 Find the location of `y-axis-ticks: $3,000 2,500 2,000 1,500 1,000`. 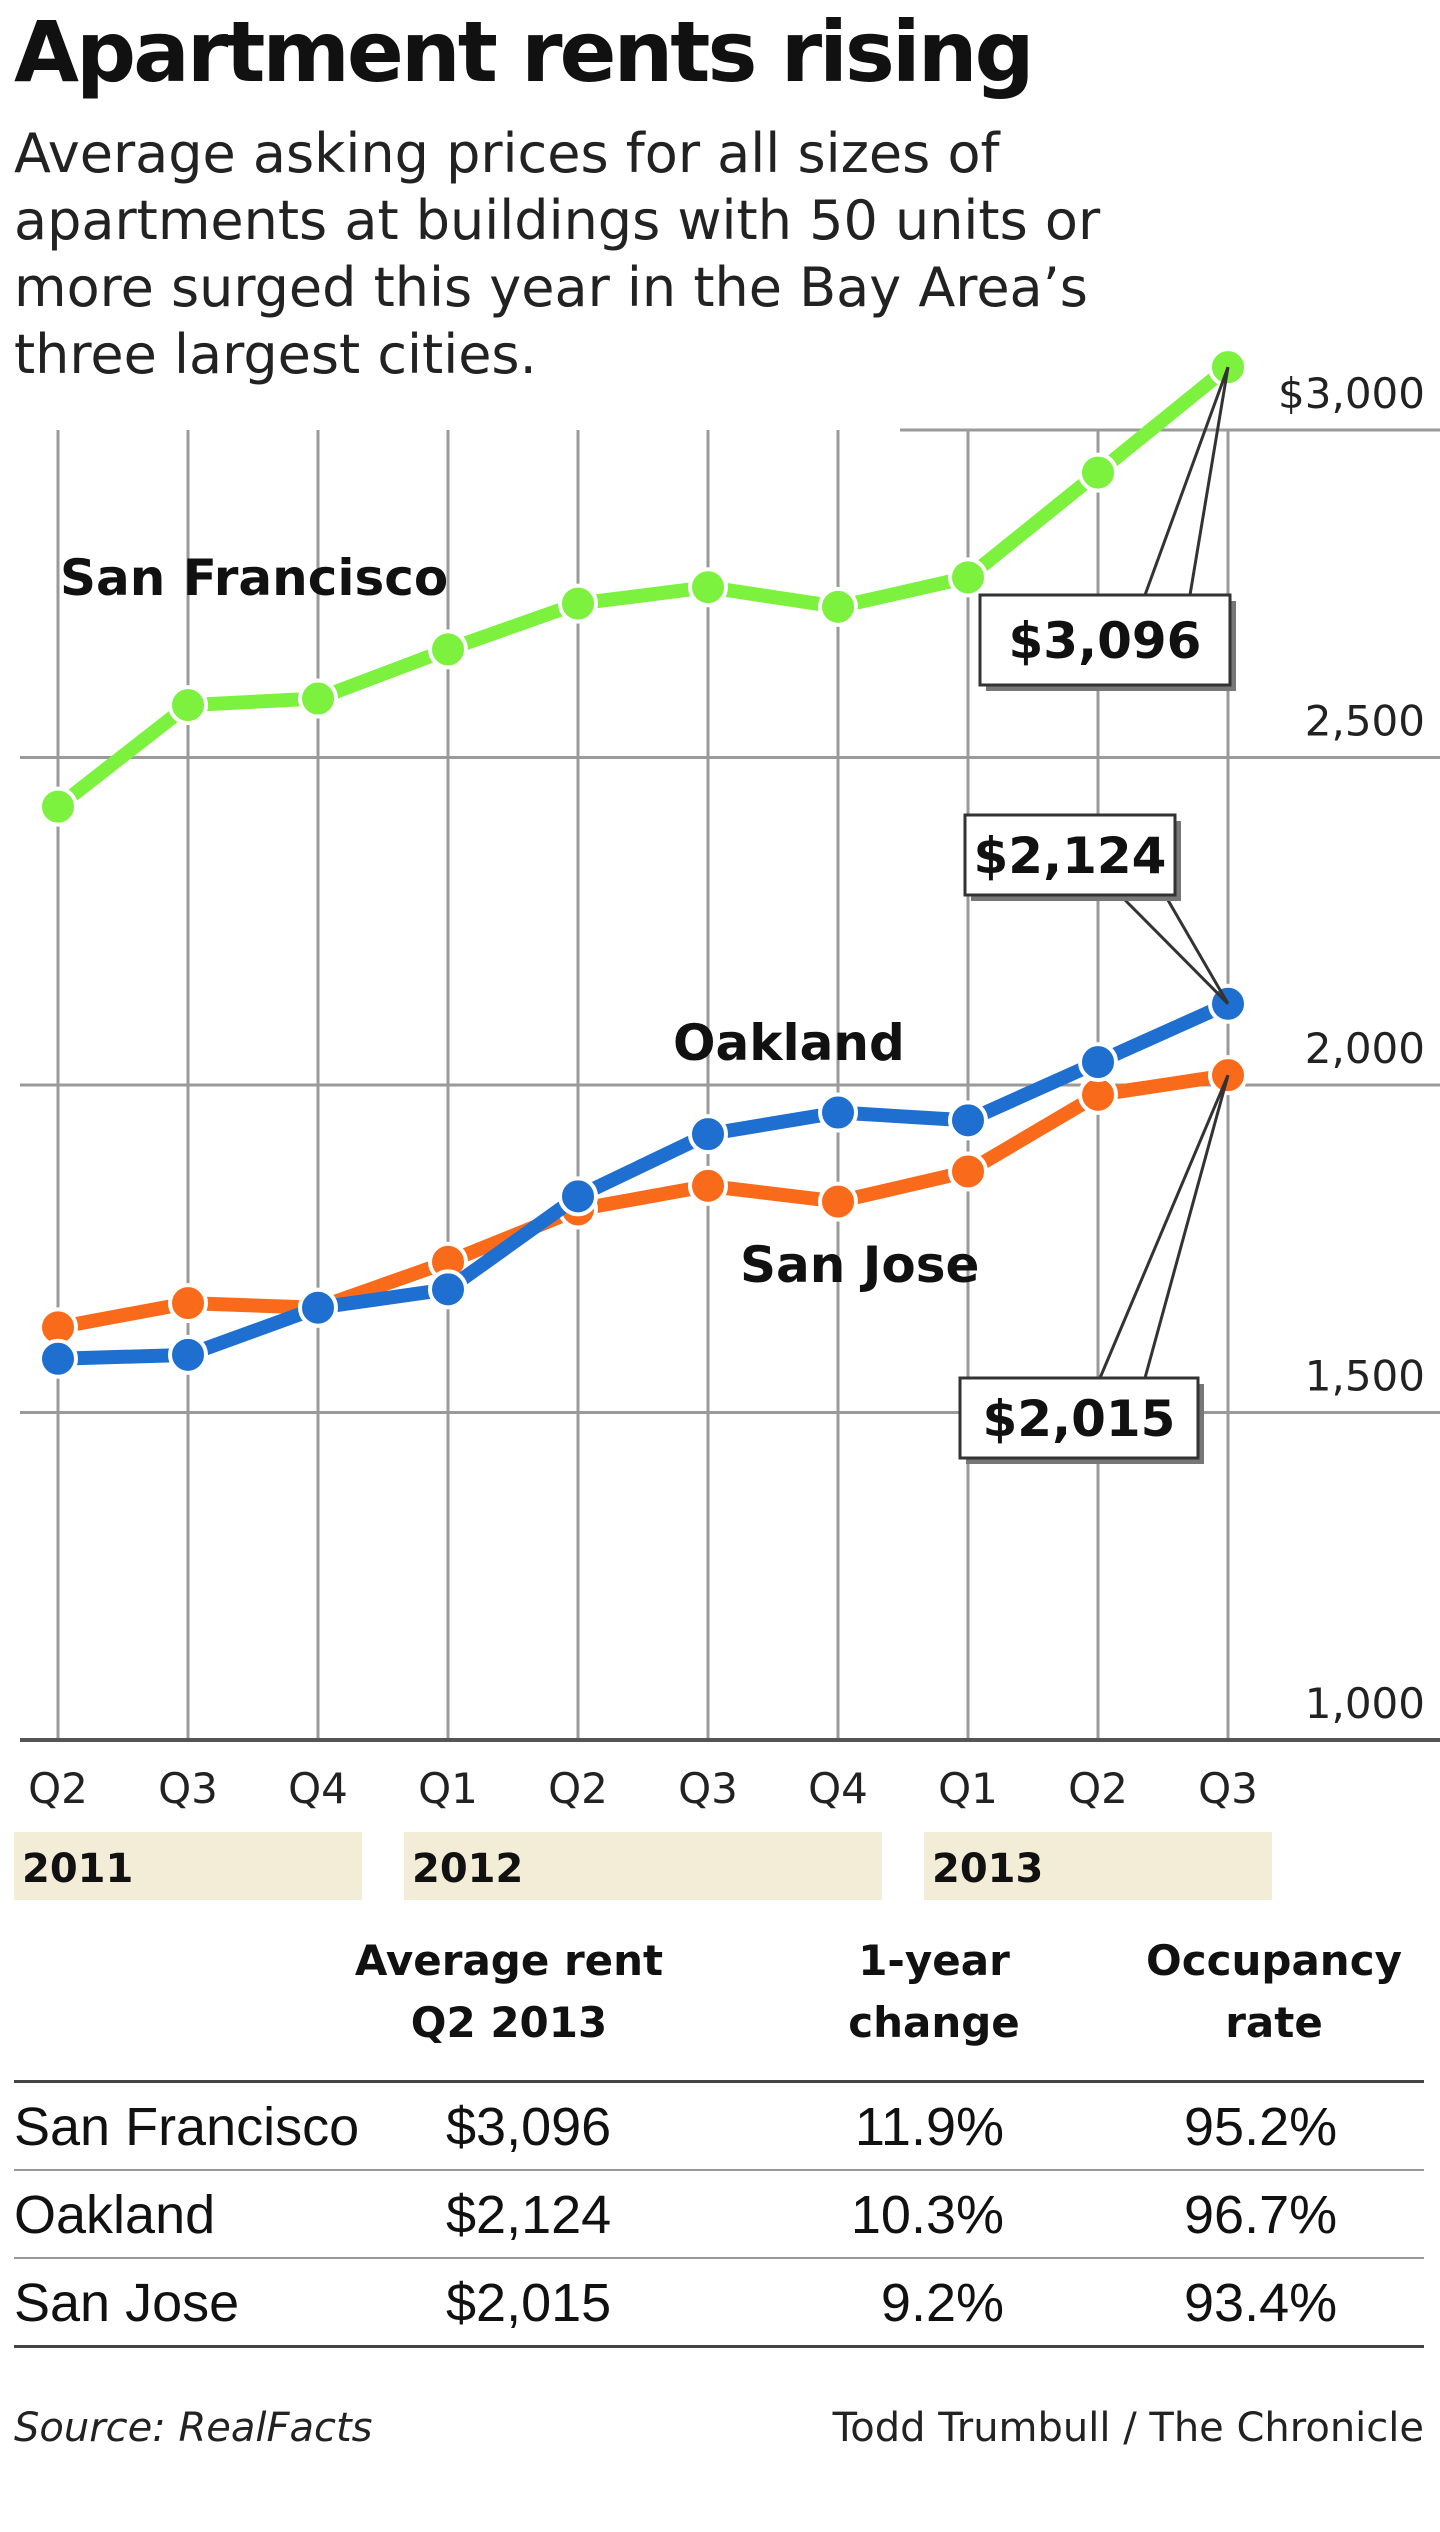

y-axis-ticks: $3,000 2,500 2,000 1,500 1,000 is located at coordinates (1351, 1048).